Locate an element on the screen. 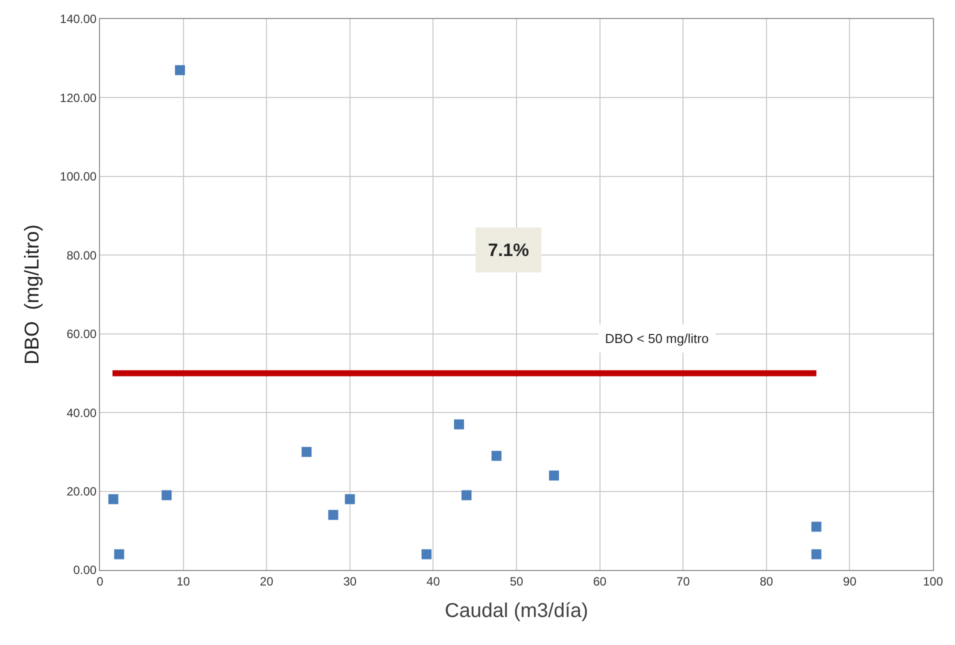 This screenshot has height=645, width=955. y-tick-label: 140.00 is located at coordinates (78, 19).